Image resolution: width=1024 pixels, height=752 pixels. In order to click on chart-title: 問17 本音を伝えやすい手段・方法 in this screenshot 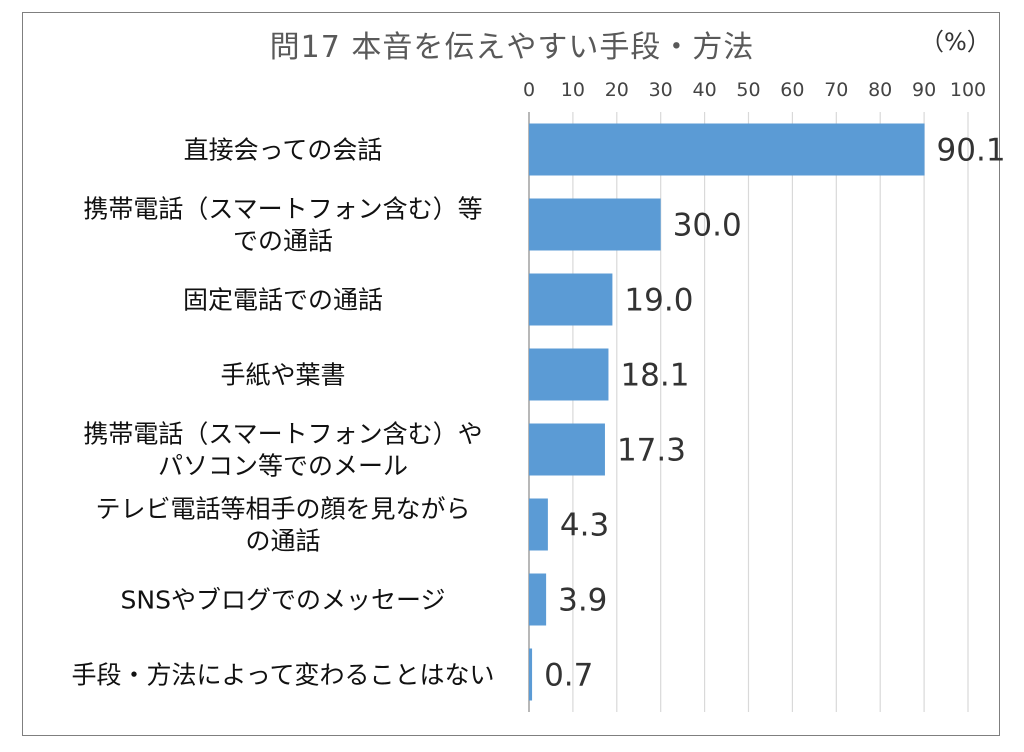, I will do `click(512, 47)`.